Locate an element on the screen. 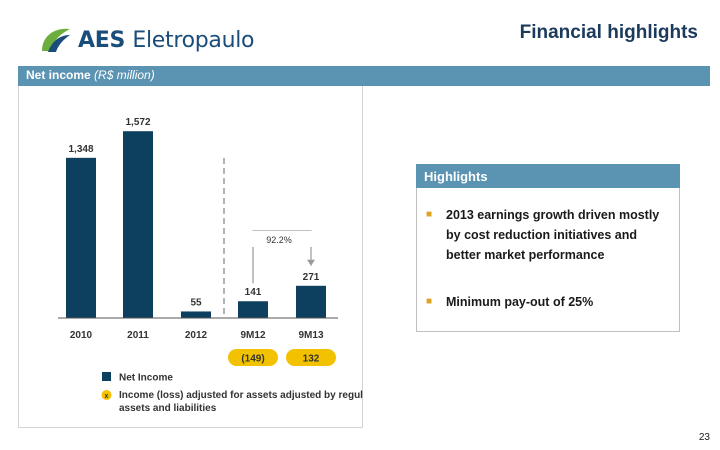 This screenshot has width=720, height=450. logo-text: AES Eletropaulo is located at coordinates (166, 40).